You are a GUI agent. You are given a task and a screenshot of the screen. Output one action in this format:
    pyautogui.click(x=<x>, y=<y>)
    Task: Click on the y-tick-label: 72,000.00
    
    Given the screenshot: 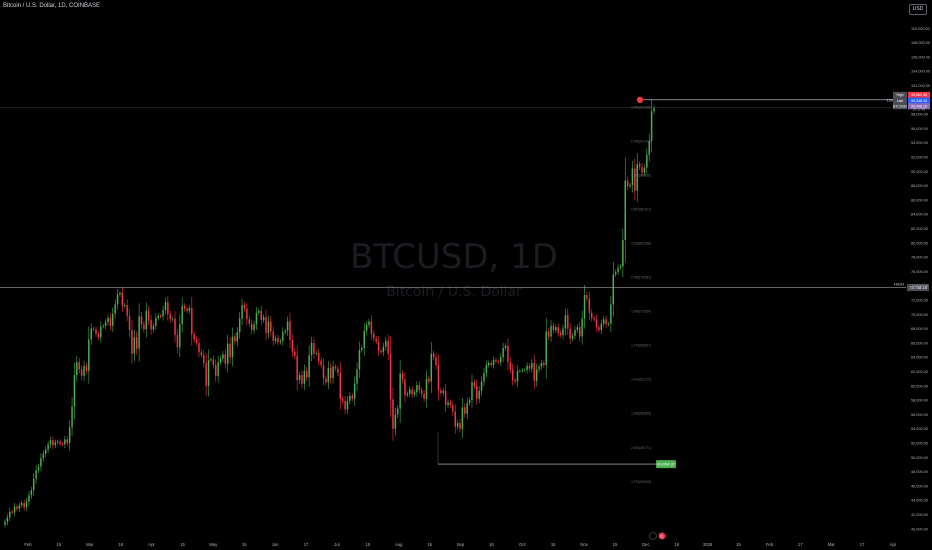 What is the action you would take?
    pyautogui.click(x=919, y=301)
    